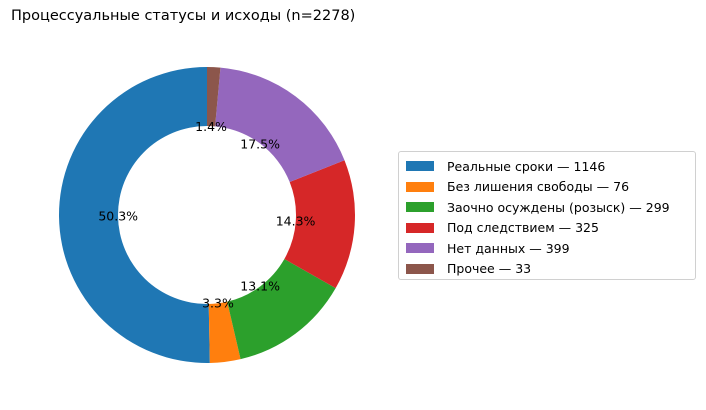  What do you see at coordinates (508, 248) in the screenshot?
I see `legend-label: Нет данных — 399` at bounding box center [508, 248].